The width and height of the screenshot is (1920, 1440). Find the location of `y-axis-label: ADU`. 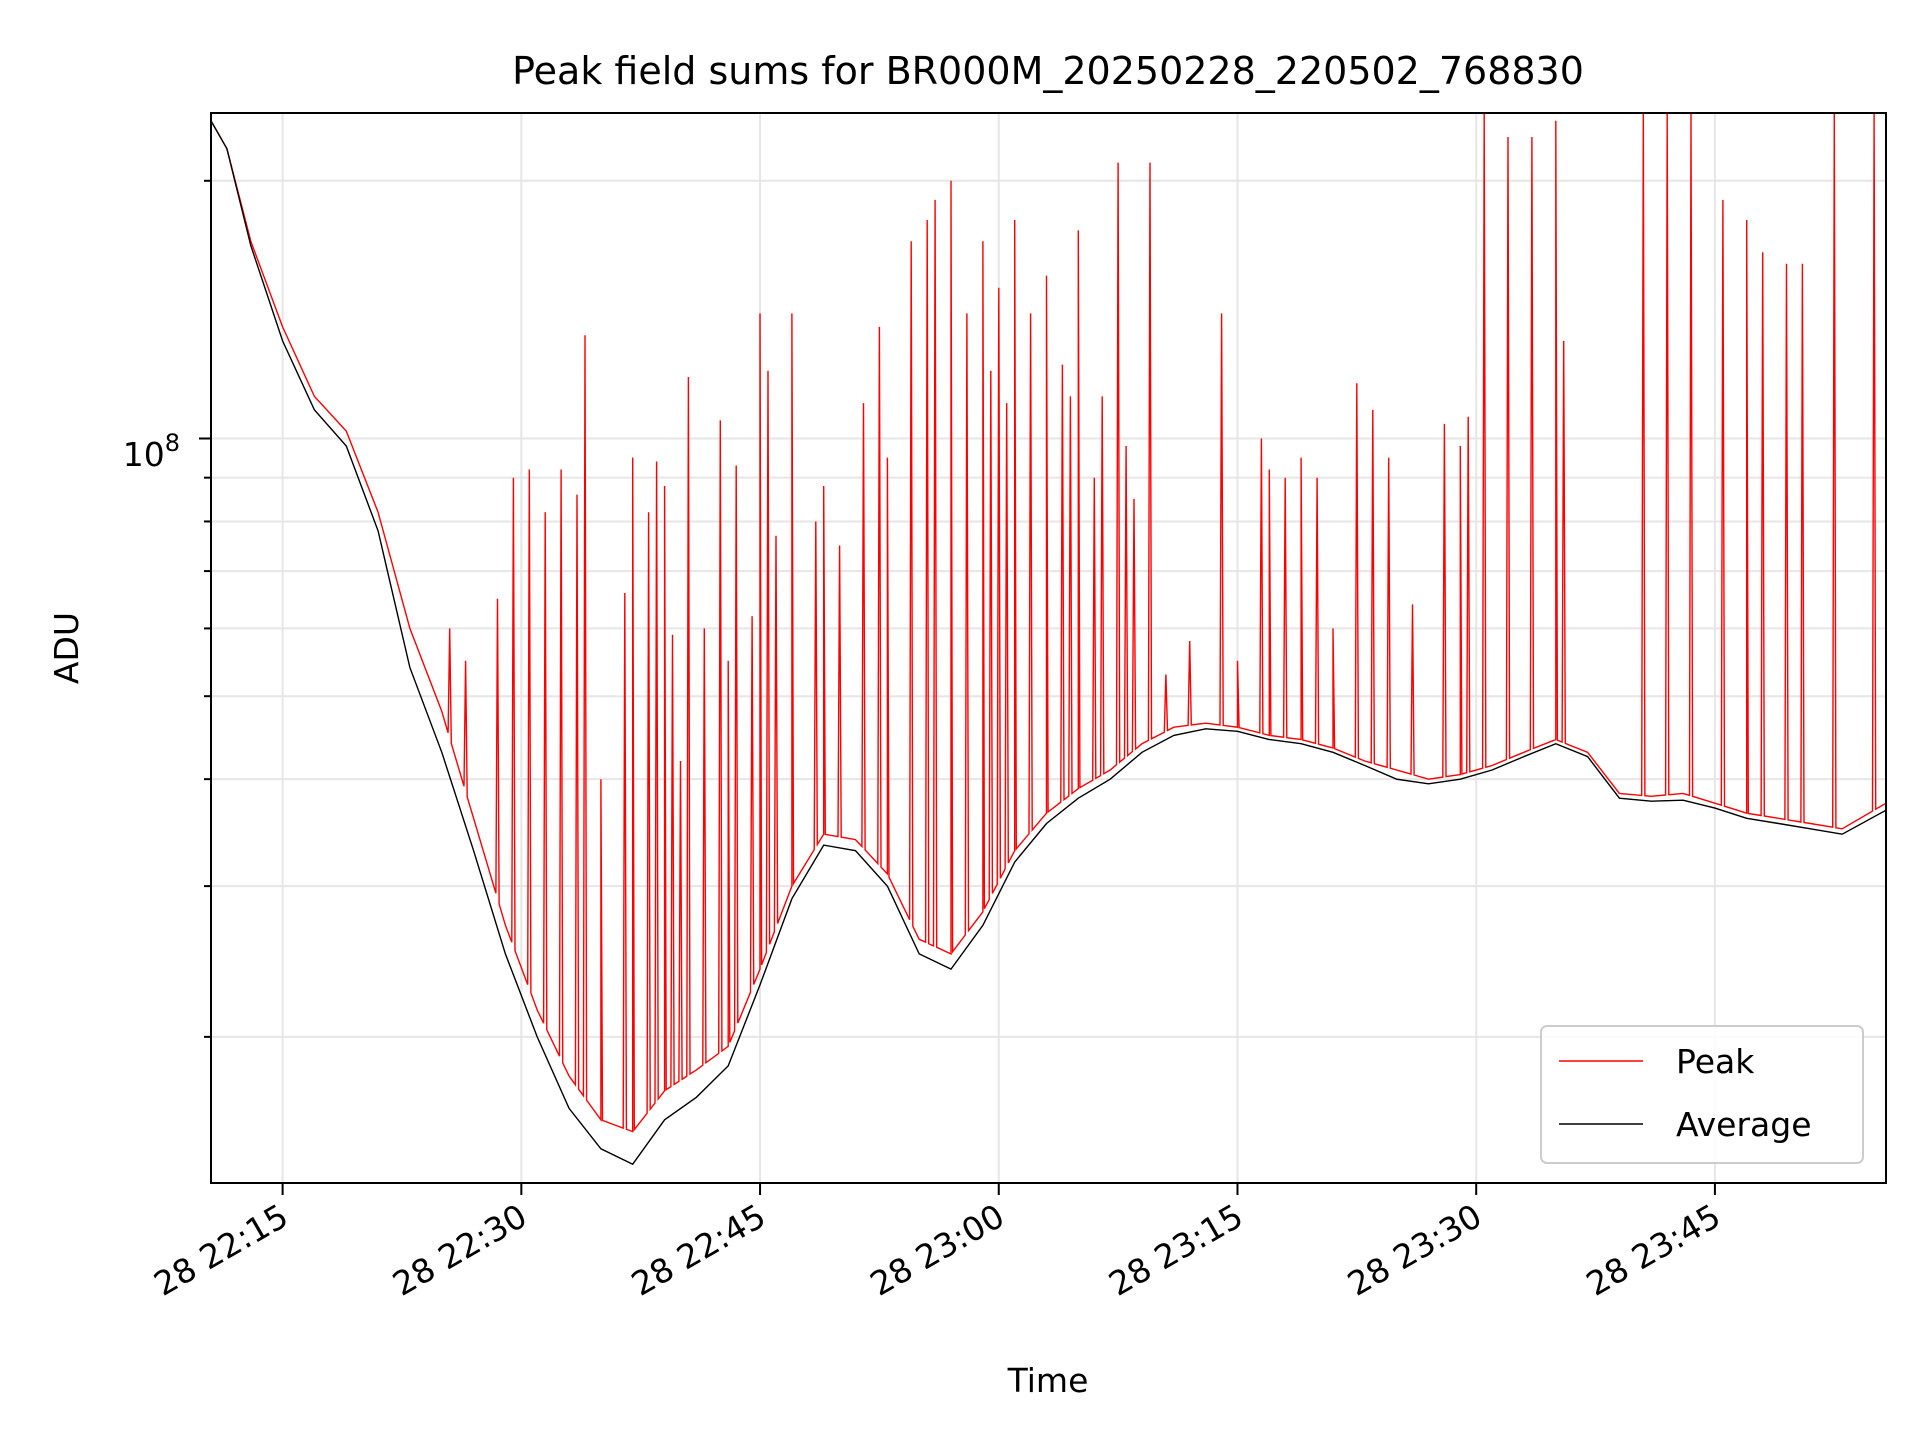

y-axis-label: ADU is located at coordinates (66, 648).